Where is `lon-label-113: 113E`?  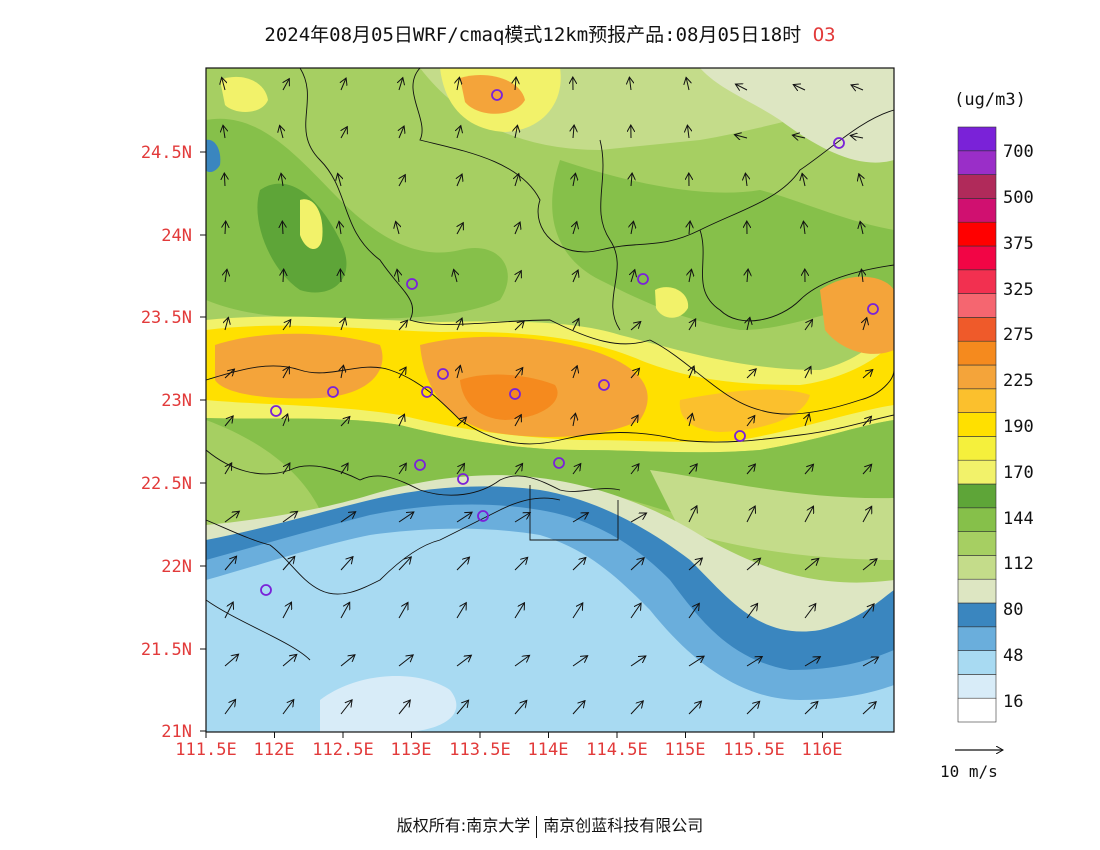 lon-label-113: 113E is located at coordinates (411, 750).